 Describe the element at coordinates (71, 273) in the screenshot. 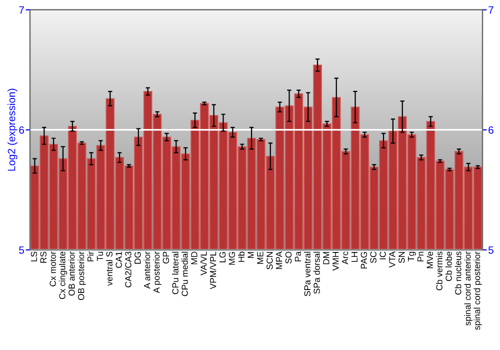

I see `x-tick-label: OB anterior` at that location.